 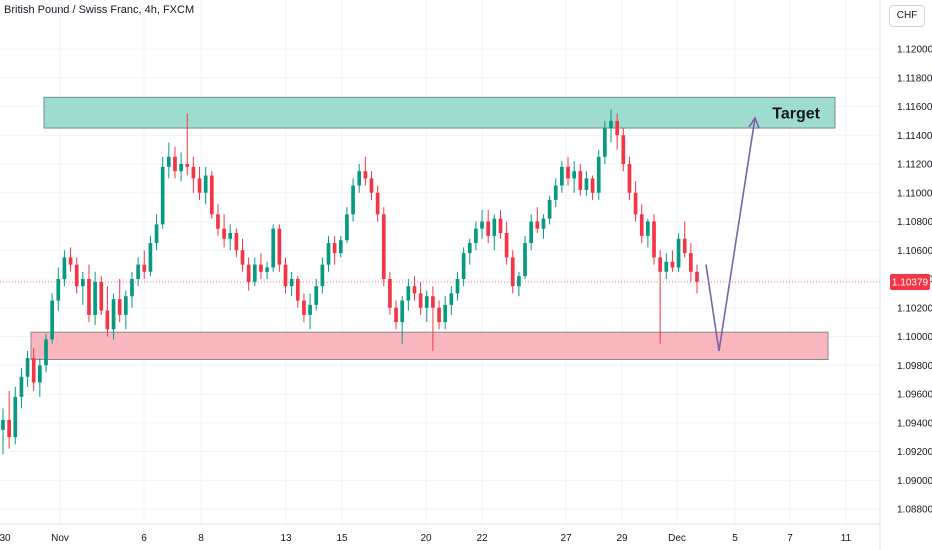 I want to click on price-tick-label: 1.09800, so click(x=914, y=366).